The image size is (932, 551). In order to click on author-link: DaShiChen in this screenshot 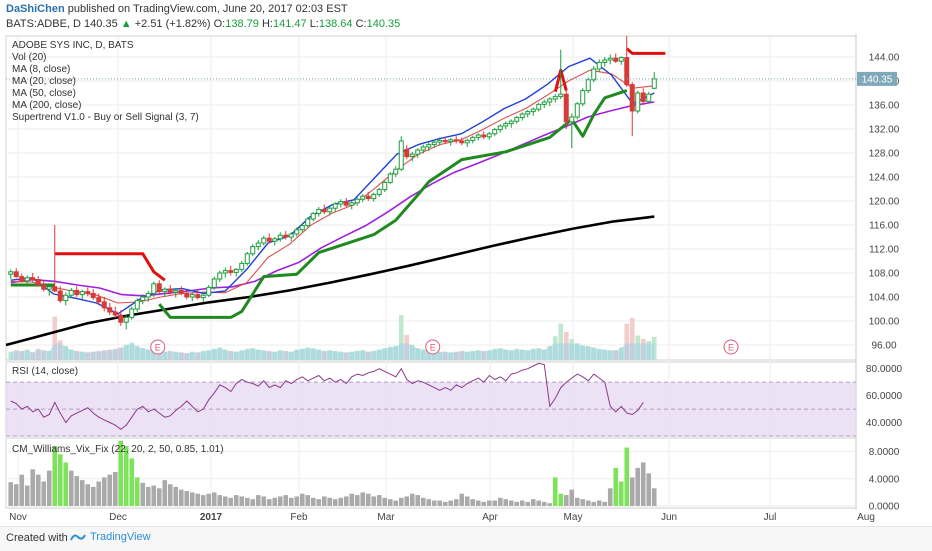, I will do `click(35, 9)`.